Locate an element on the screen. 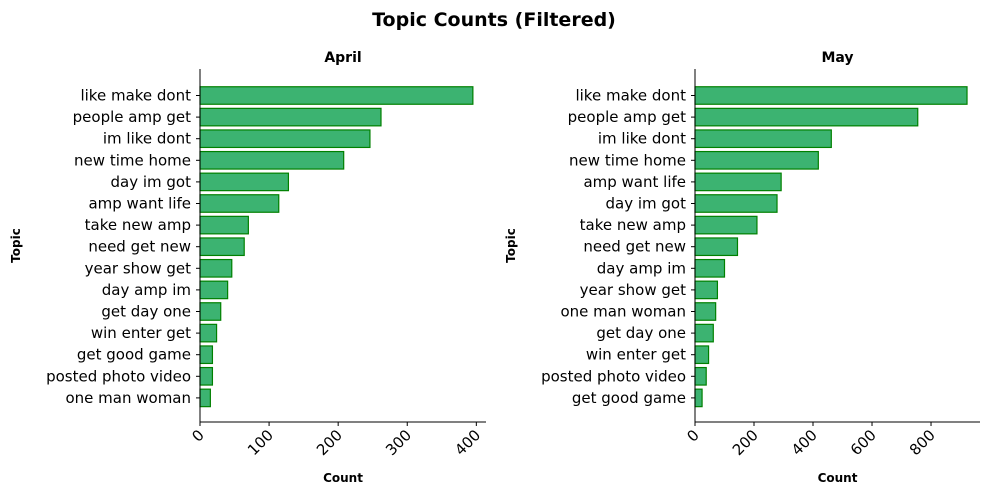 This screenshot has width=989, height=495. may-category-label: get day one is located at coordinates (641, 333).